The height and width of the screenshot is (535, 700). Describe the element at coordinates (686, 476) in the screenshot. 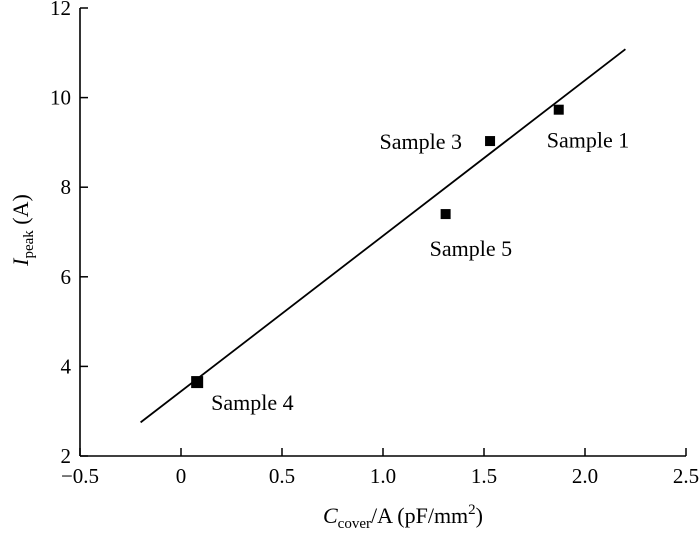

I see `x-tick-label: 2.5` at that location.